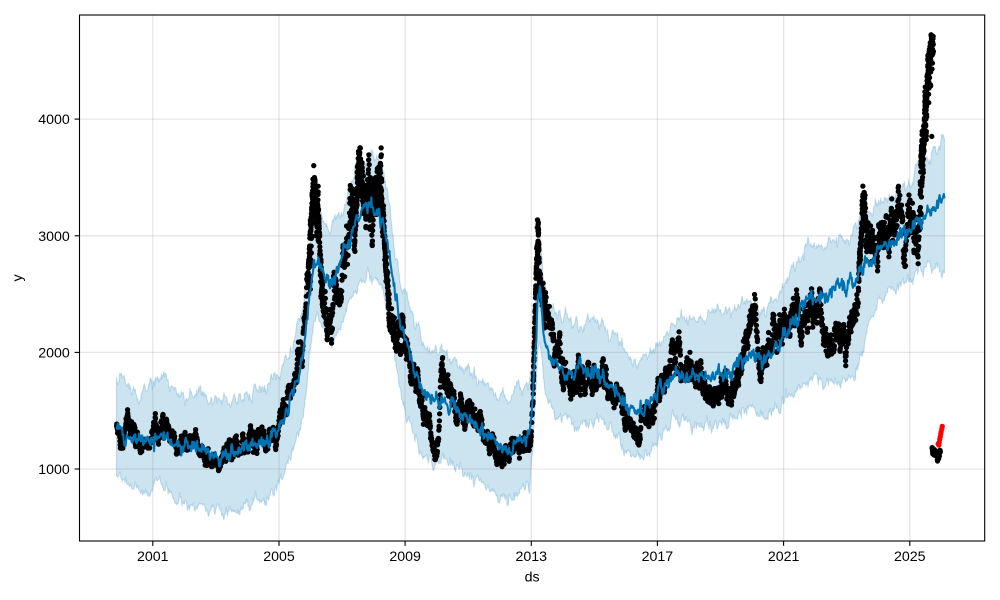 The width and height of the screenshot is (1000, 600). I want to click on svg-text: 2005, so click(279, 557).